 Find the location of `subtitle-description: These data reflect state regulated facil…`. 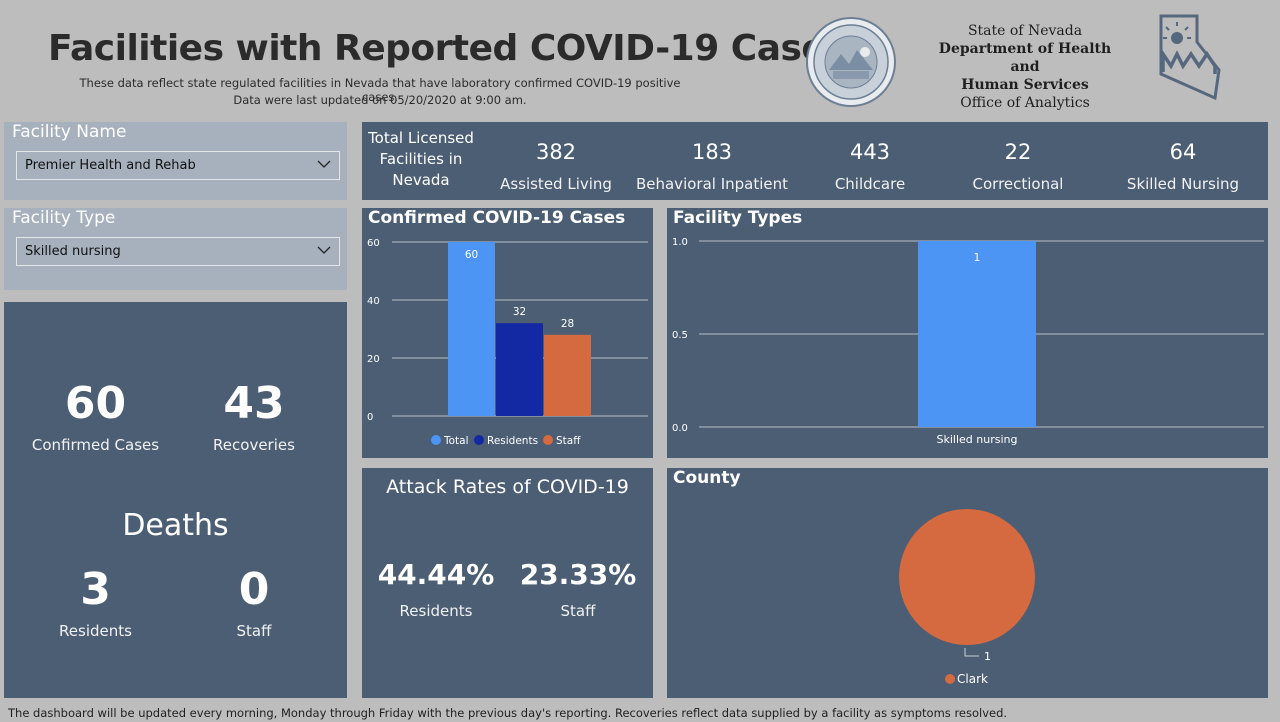

subtitle-description: These data reflect state regulated facil… is located at coordinates (380, 90).